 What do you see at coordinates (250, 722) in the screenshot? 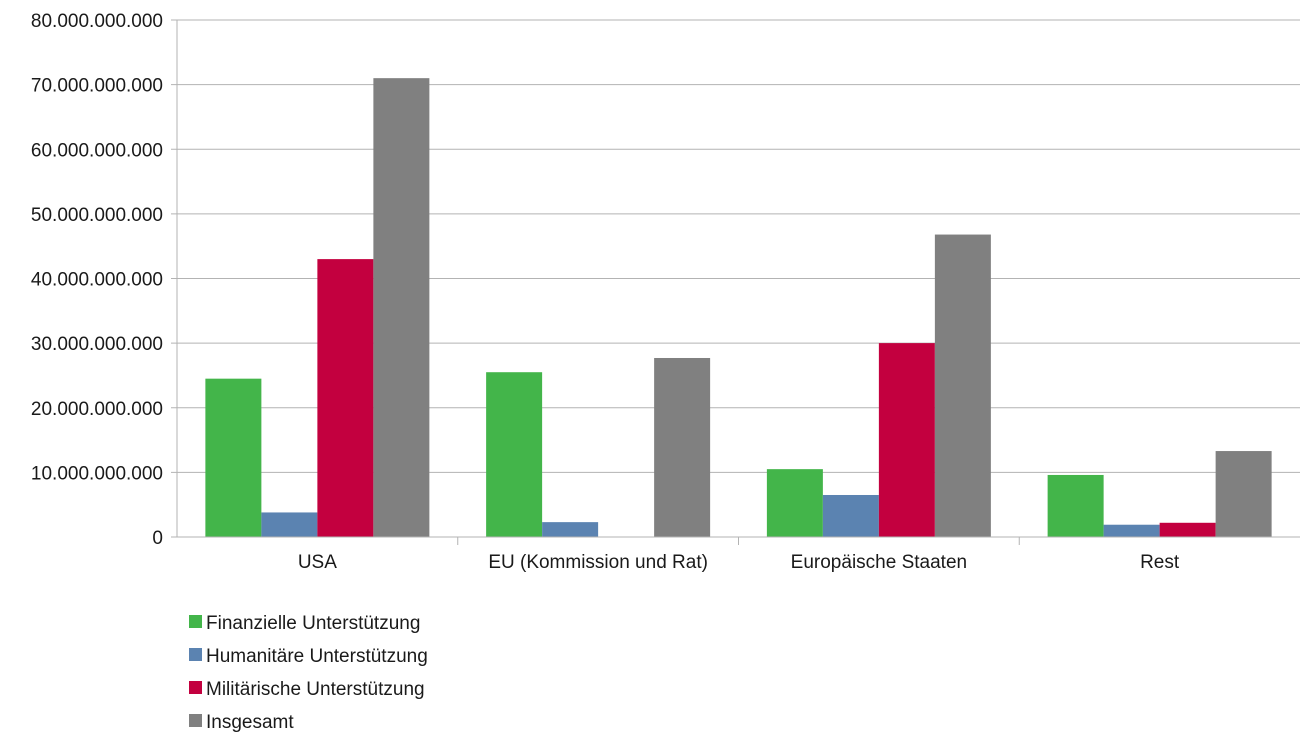
I see `legend-label: Insgesamt` at bounding box center [250, 722].